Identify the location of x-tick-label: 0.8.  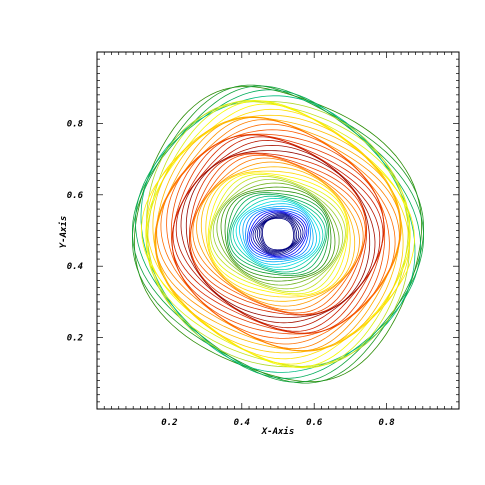
(386, 423).